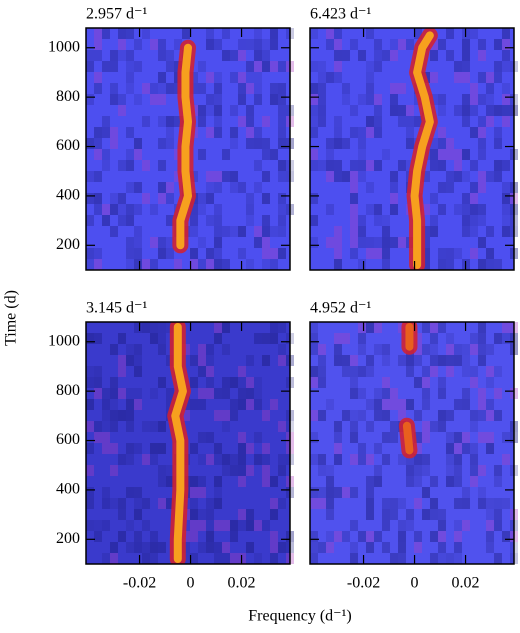 The width and height of the screenshot is (520, 633). Describe the element at coordinates (68, 145) in the screenshot. I see `y-tick-label: 600` at that location.